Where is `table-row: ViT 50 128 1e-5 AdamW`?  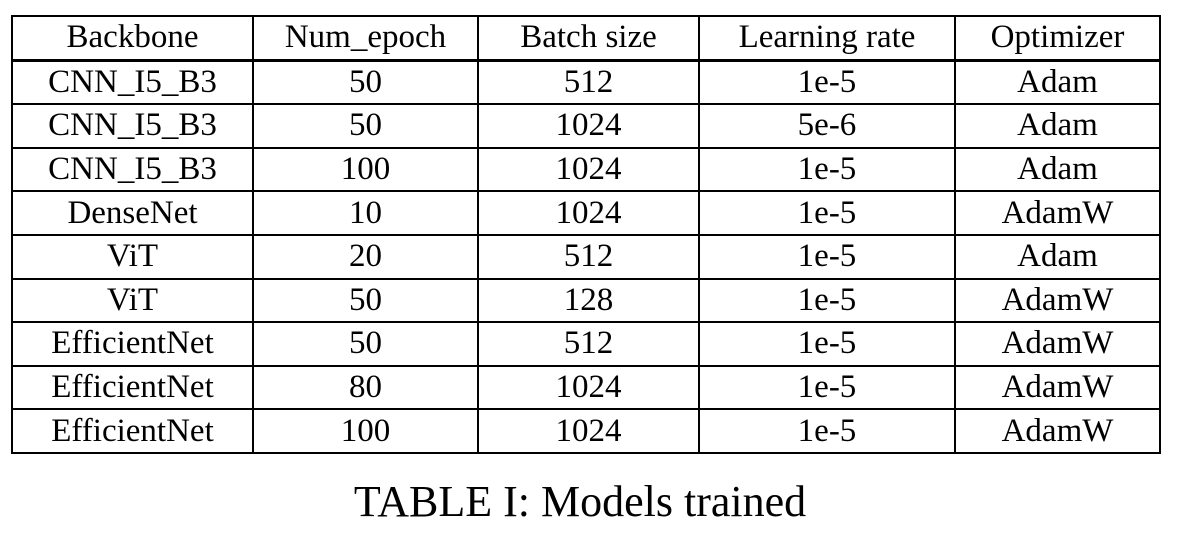
table-row: ViT 50 128 1e-5 AdamW is located at coordinates (586, 300).